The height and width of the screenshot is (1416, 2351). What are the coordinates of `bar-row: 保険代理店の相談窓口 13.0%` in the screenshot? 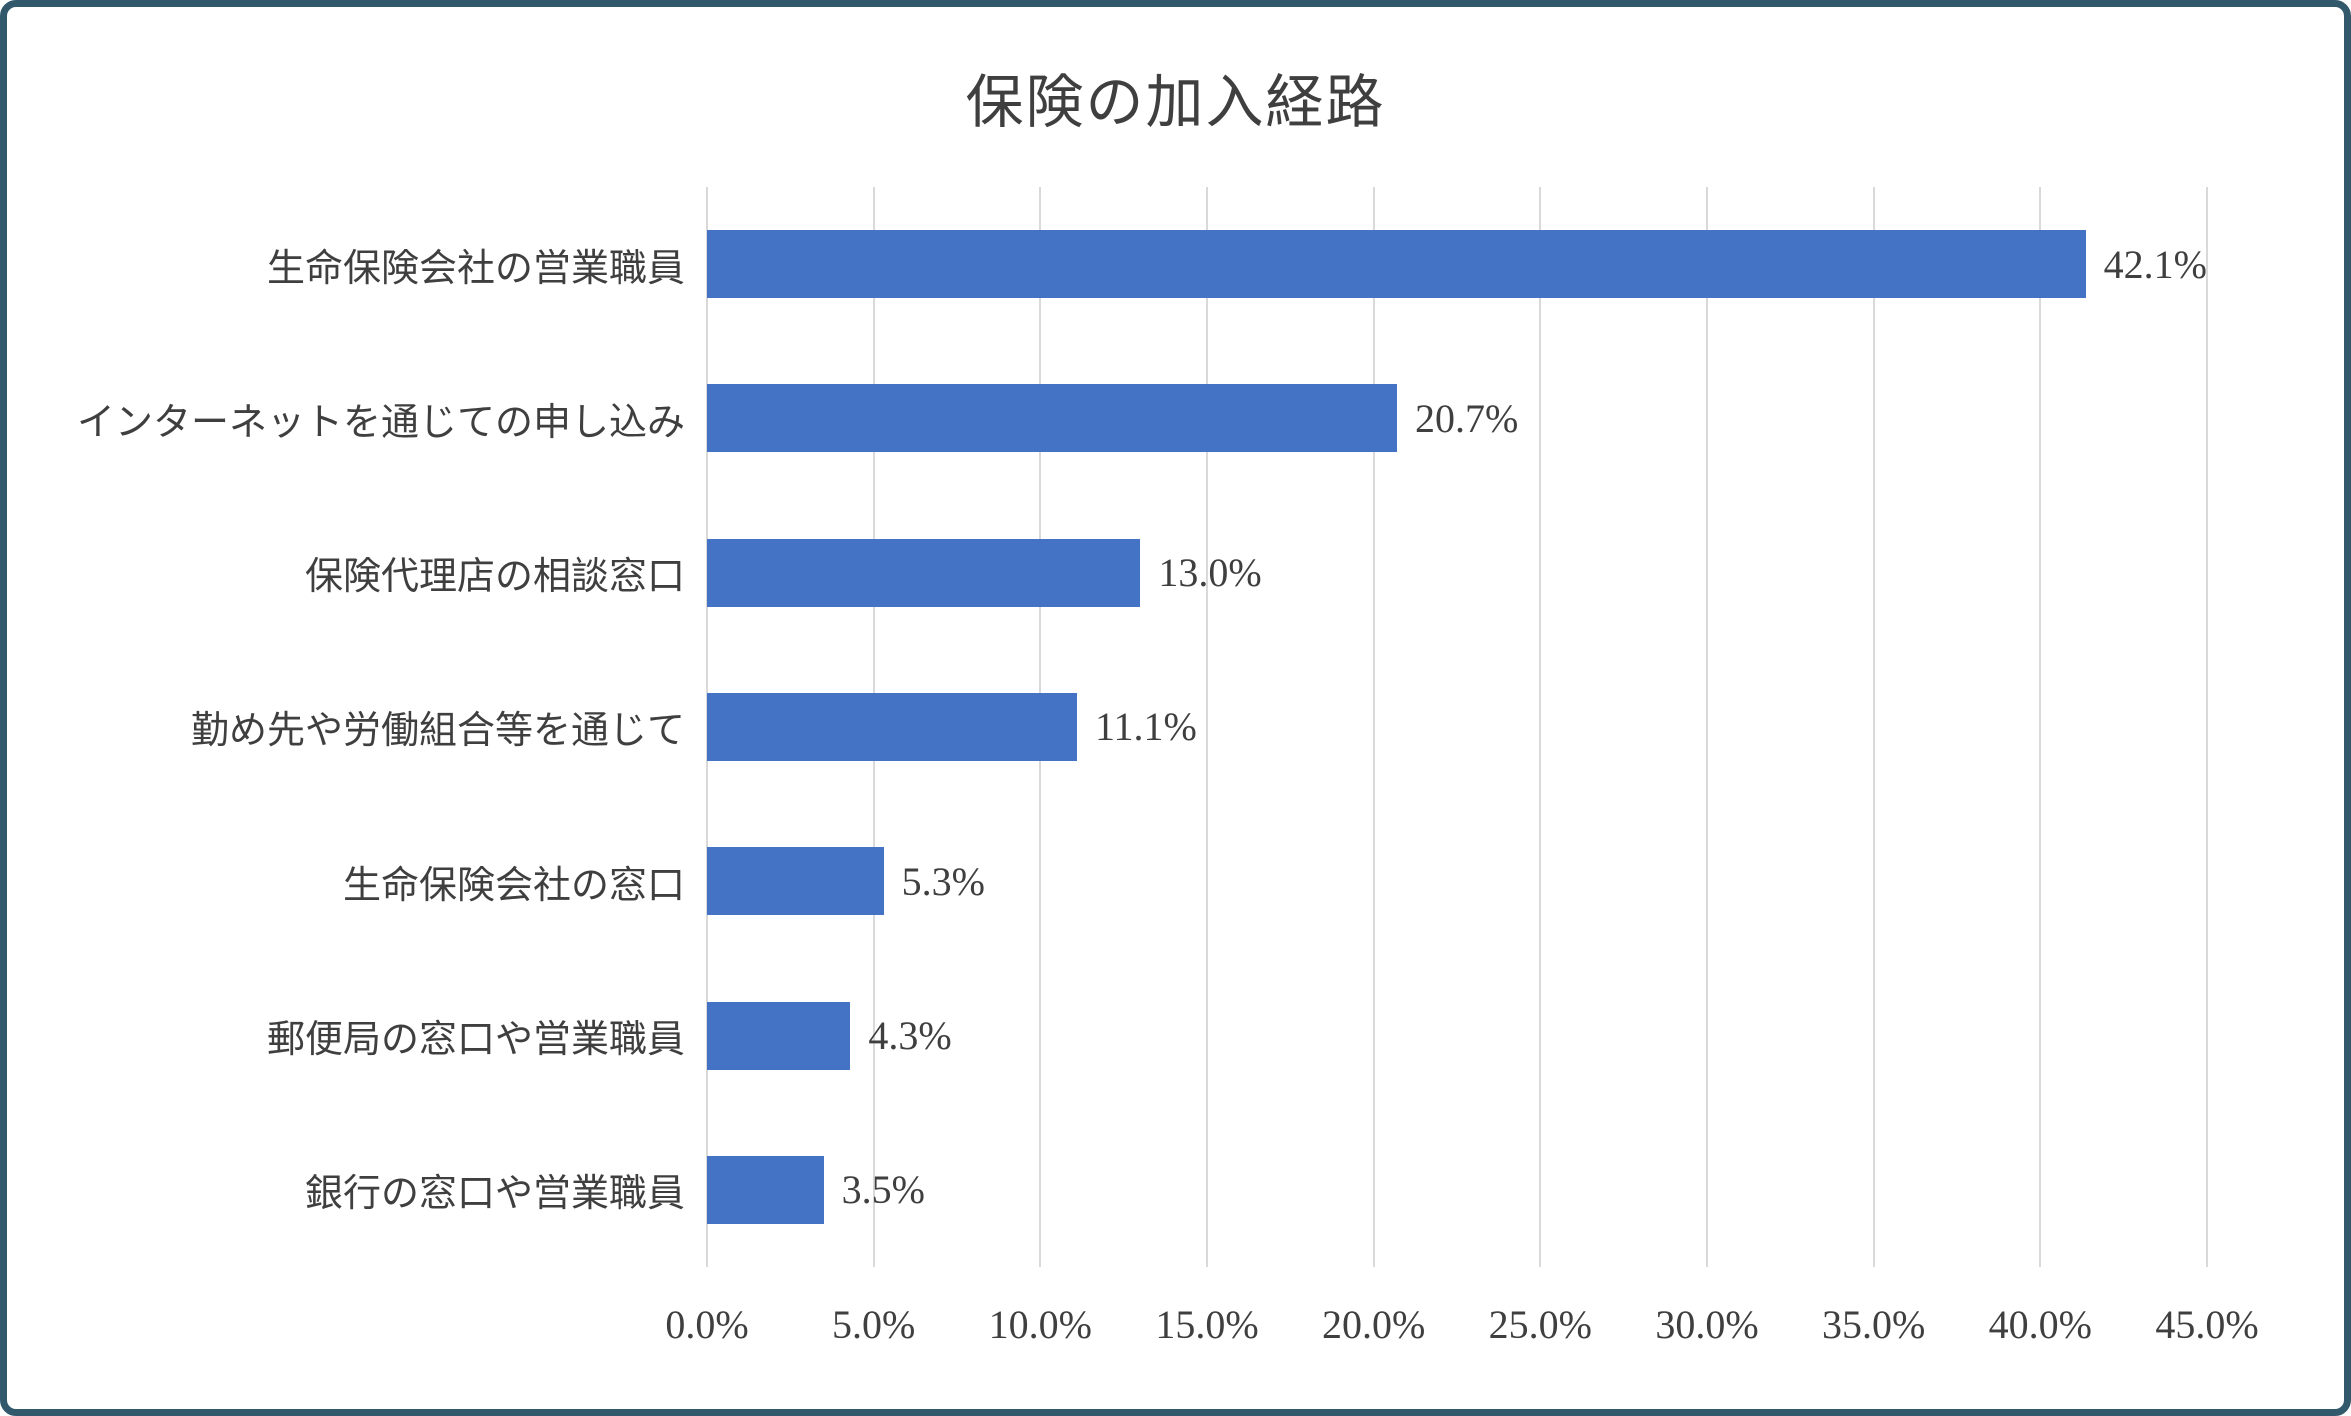 It's located at (1175, 573).